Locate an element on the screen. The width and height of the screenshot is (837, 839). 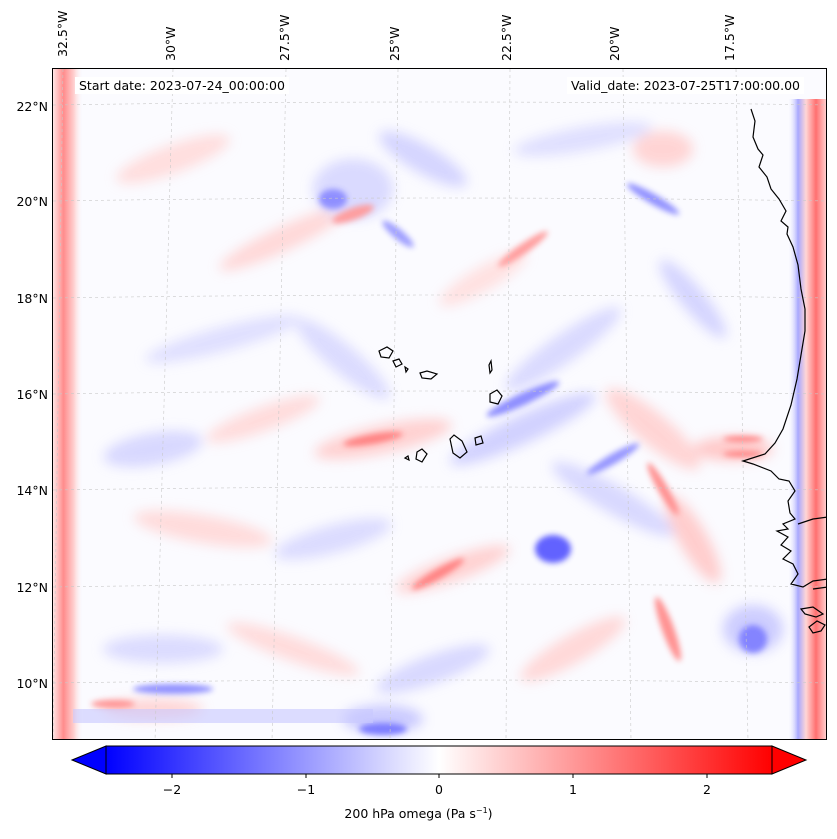
colorbar-extend-min is located at coordinates (88, 760).